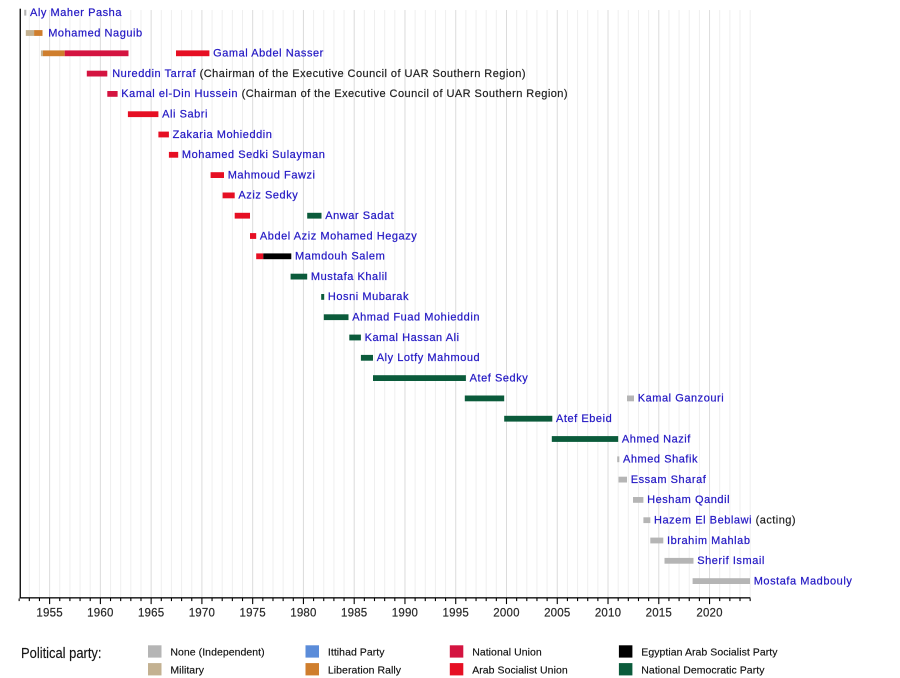 Image resolution: width=900 pixels, height=678 pixels. What do you see at coordinates (669, 480) in the screenshot?
I see `svg-text: Essam Sharaf` at bounding box center [669, 480].